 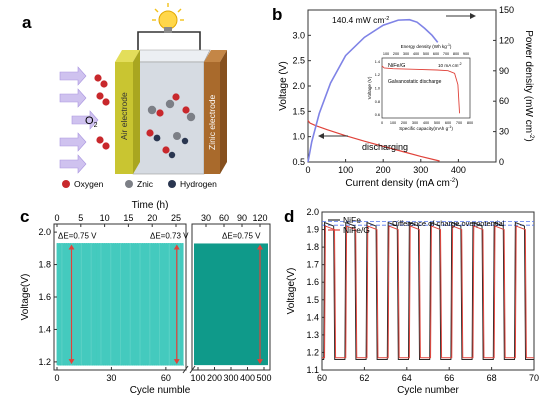 I want to click on series-curve-nife, so click(x=428, y=290).